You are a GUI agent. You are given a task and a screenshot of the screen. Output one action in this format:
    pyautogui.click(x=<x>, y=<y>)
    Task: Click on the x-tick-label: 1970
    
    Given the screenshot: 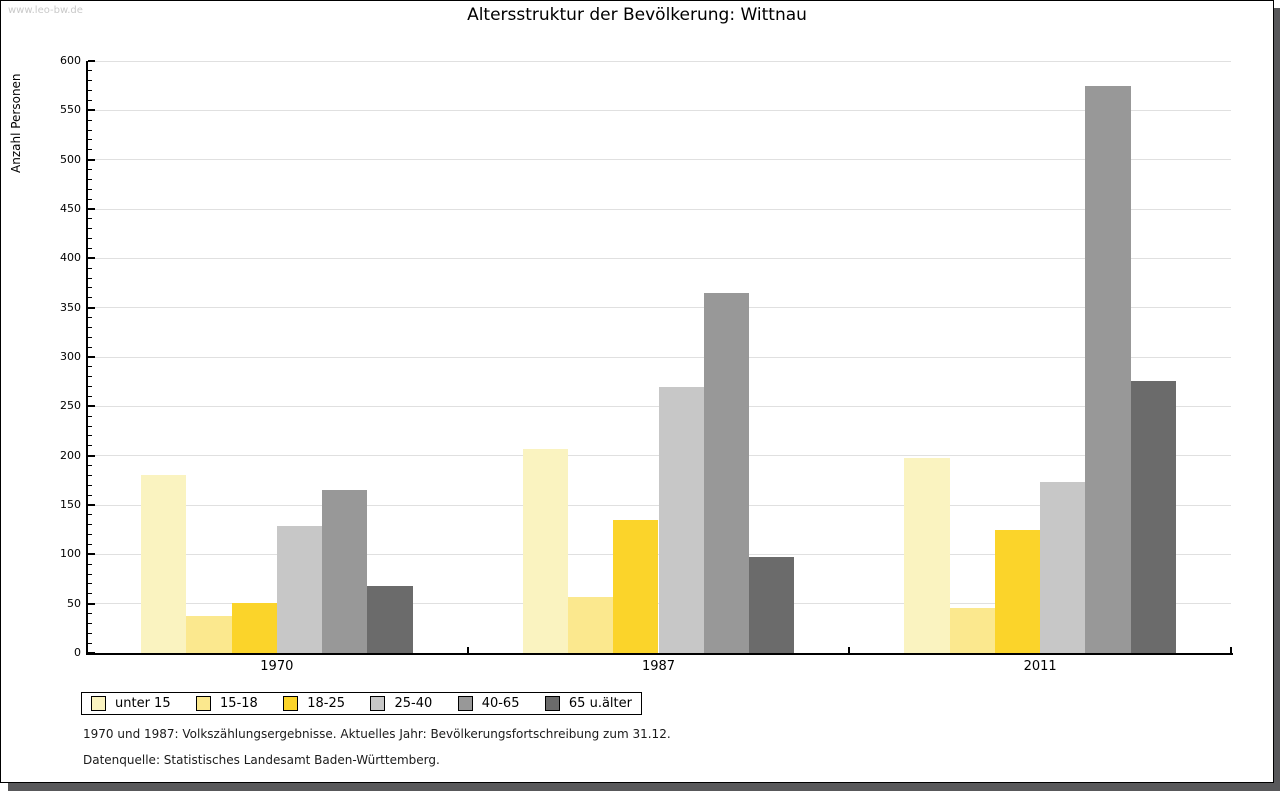 What is the action you would take?
    pyautogui.click(x=277, y=666)
    